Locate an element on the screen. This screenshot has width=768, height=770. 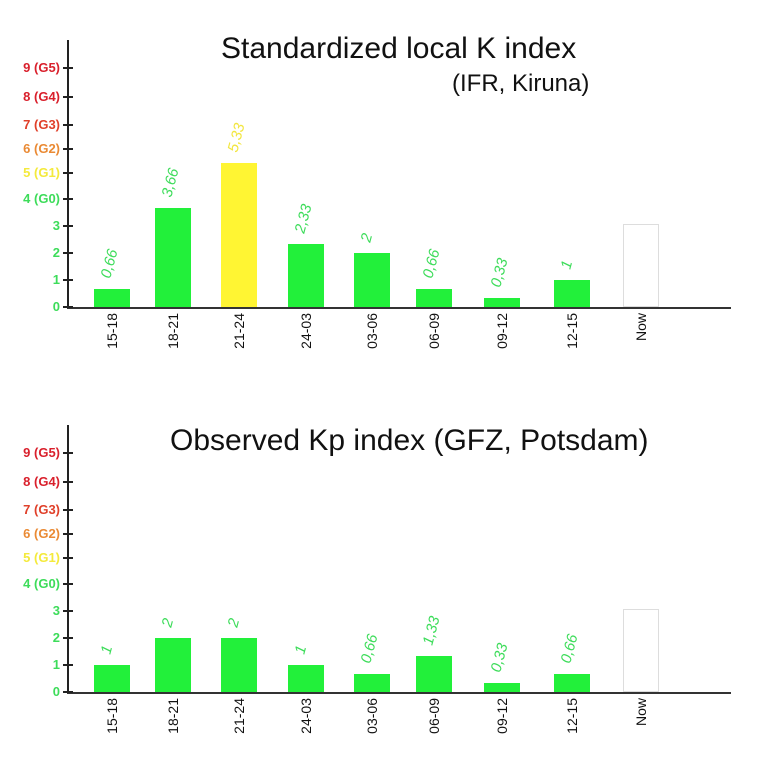
chart-title: Observed Kp index (GFZ, Potsdam) is located at coordinates (409, 440).